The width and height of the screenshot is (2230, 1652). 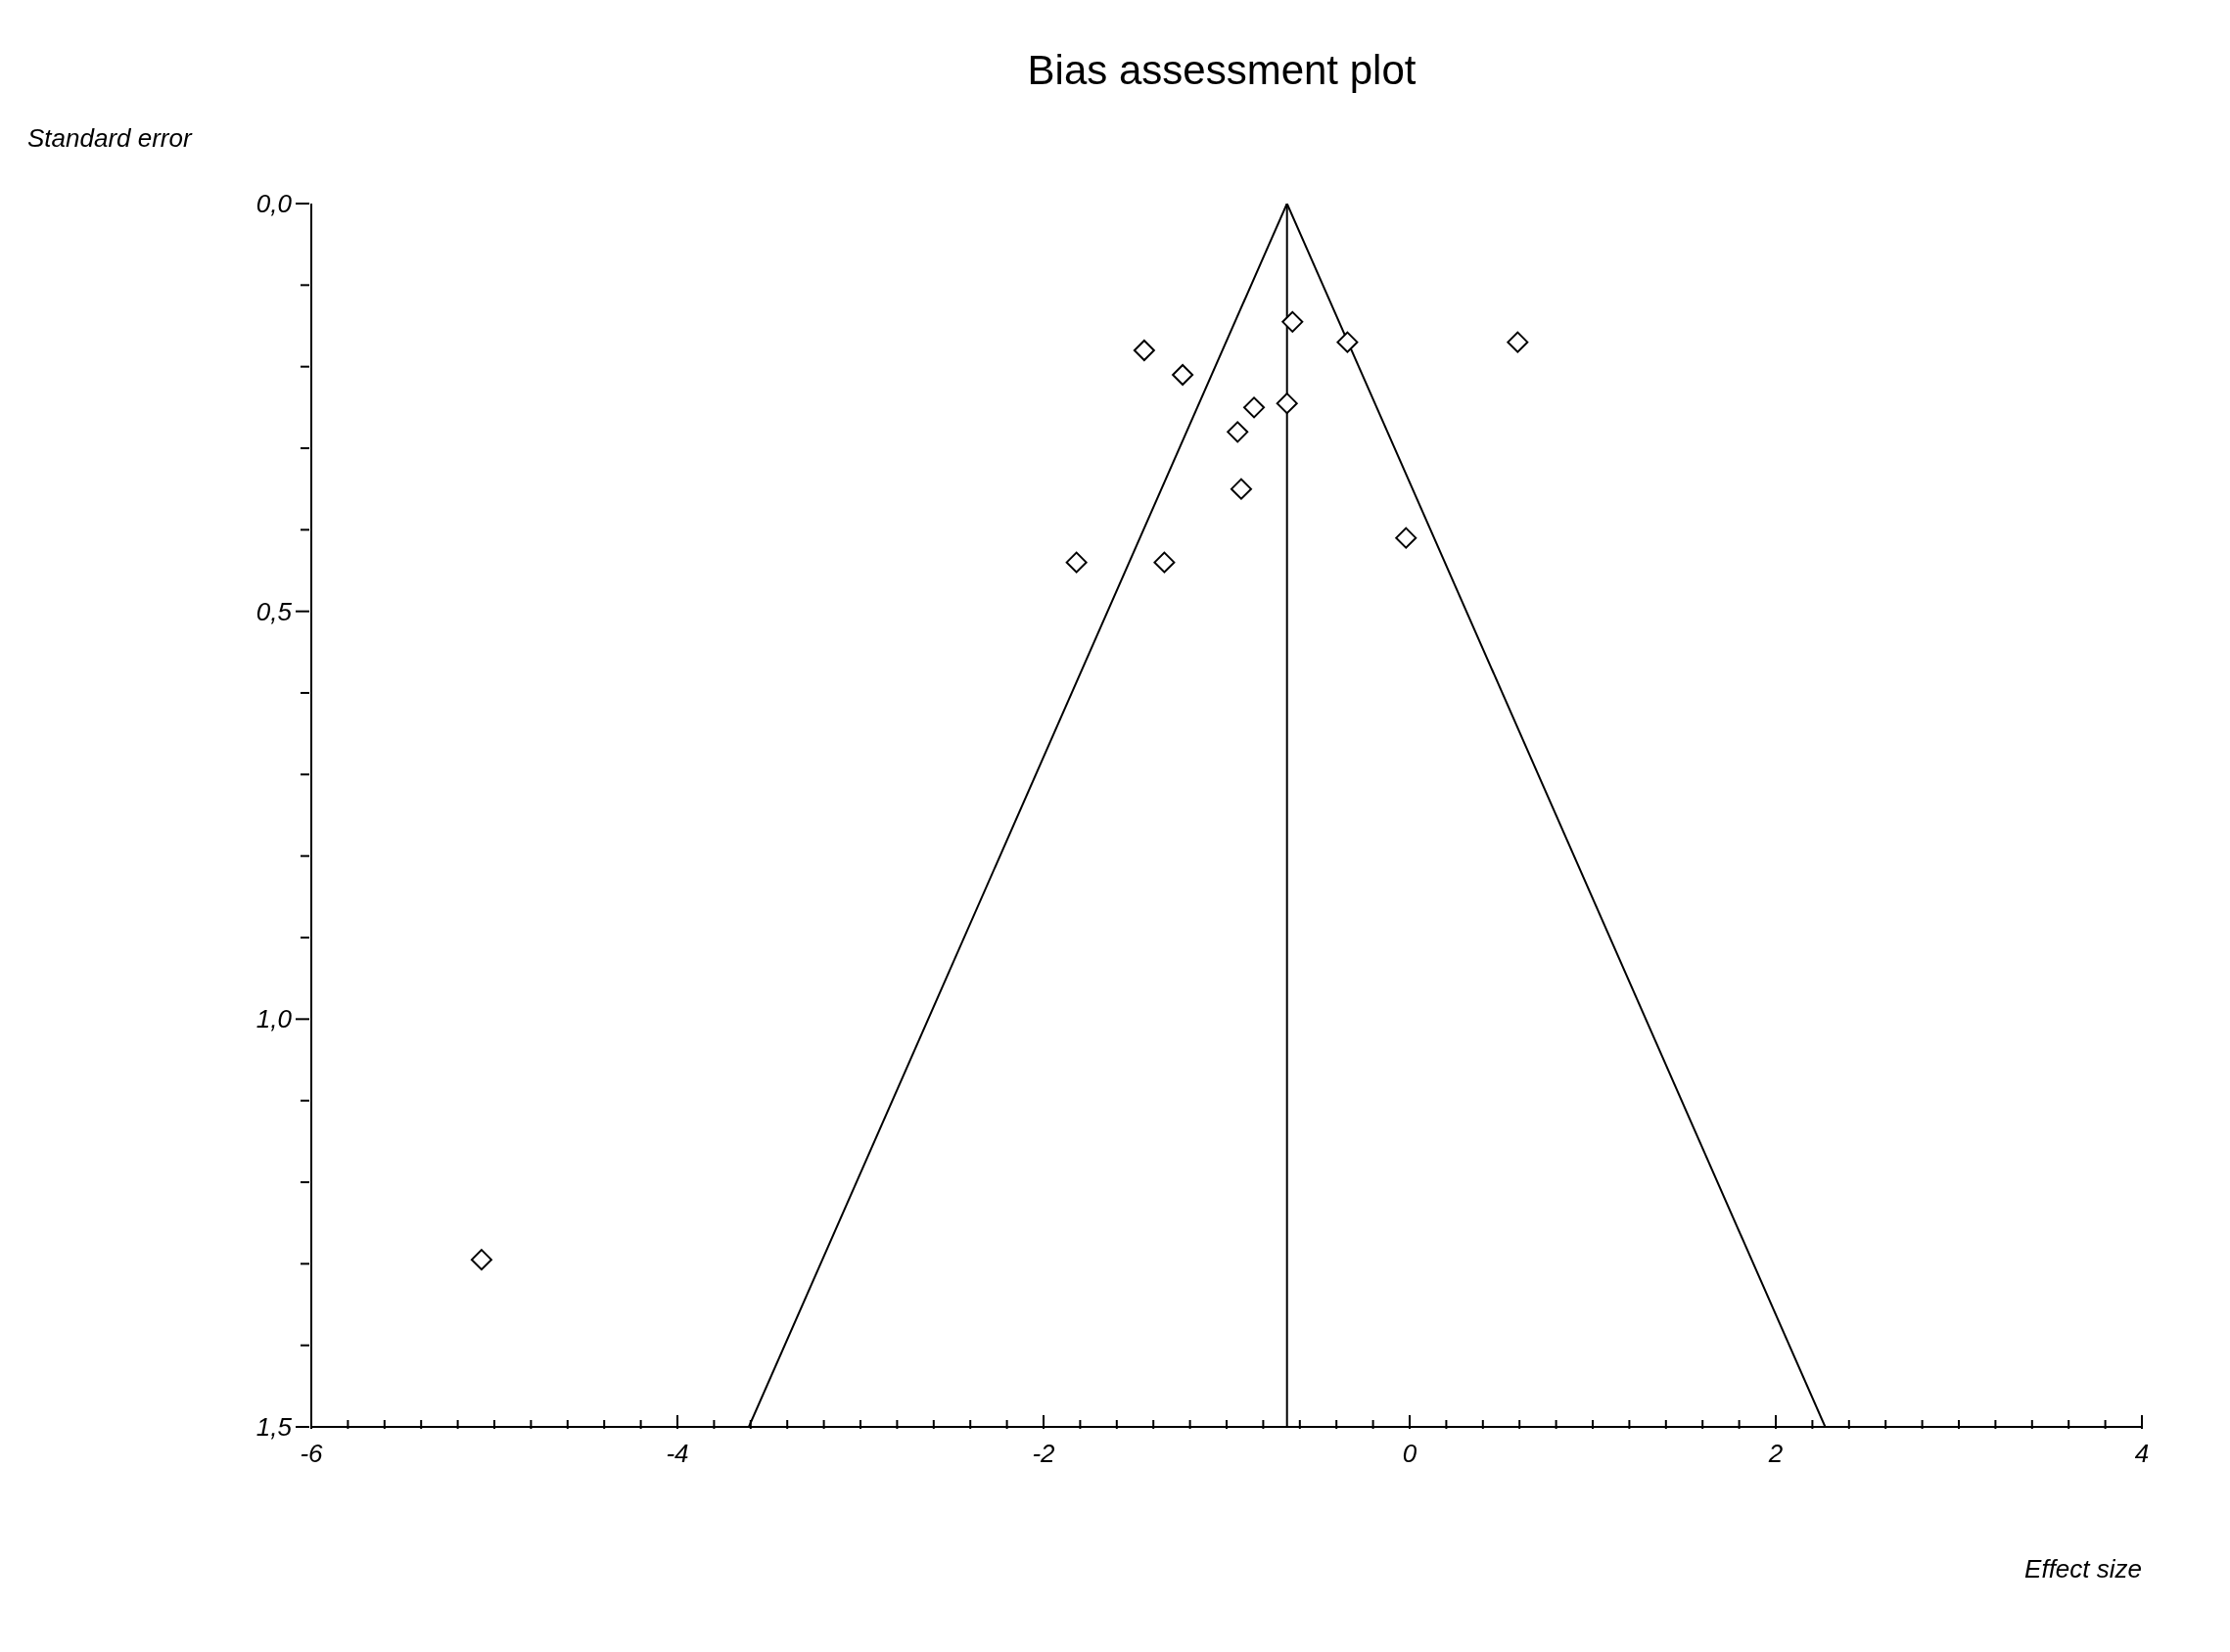 What do you see at coordinates (677, 1453) in the screenshot?
I see `x-tick-label: -4` at bounding box center [677, 1453].